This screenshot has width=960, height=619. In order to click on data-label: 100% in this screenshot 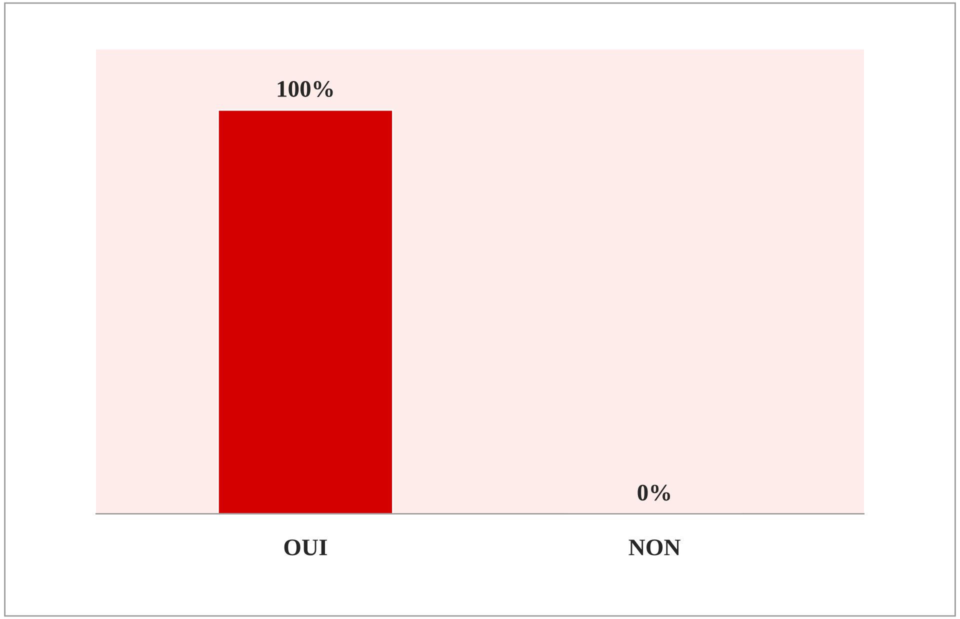, I will do `click(305, 89)`.